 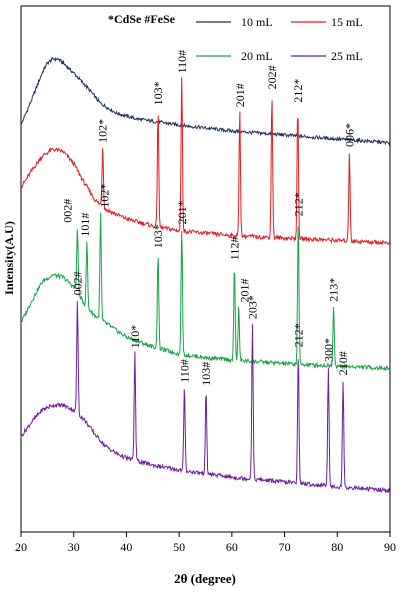 What do you see at coordinates (85, 225) in the screenshot?
I see `peak-label: 101#` at bounding box center [85, 225].